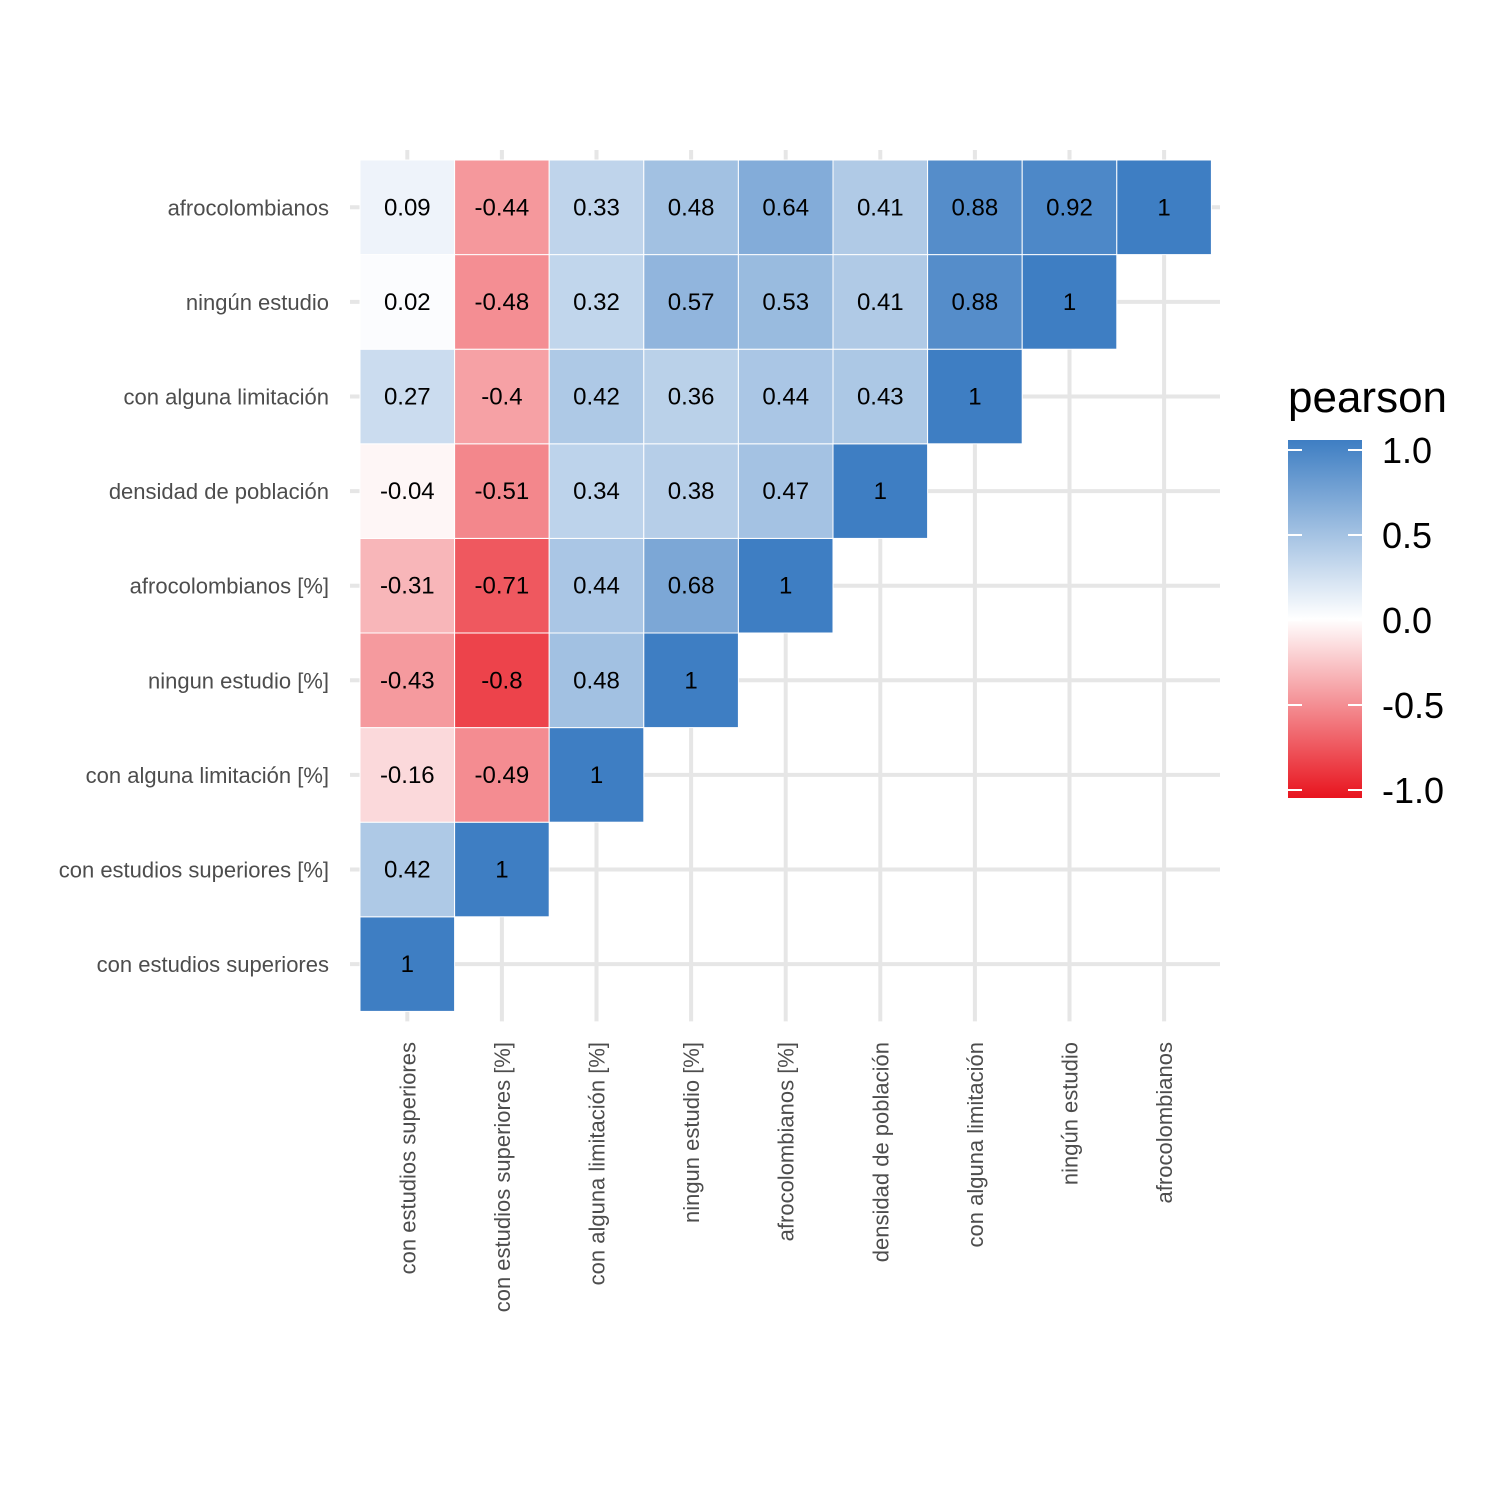 This screenshot has height=1500, width=1500. Describe the element at coordinates (194, 870) in the screenshot. I see `y-tick-label: con estudios superiores [%]` at that location.